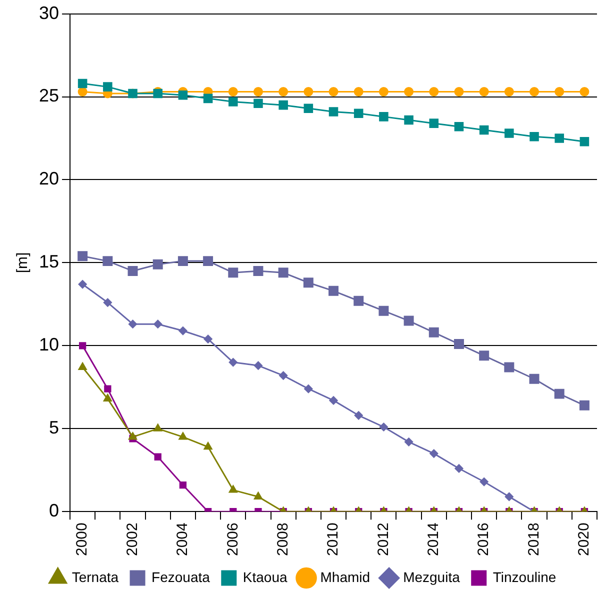 This screenshot has width=607, height=595. What do you see at coordinates (54, 510) in the screenshot?
I see `y-tick-label: 0` at bounding box center [54, 510].